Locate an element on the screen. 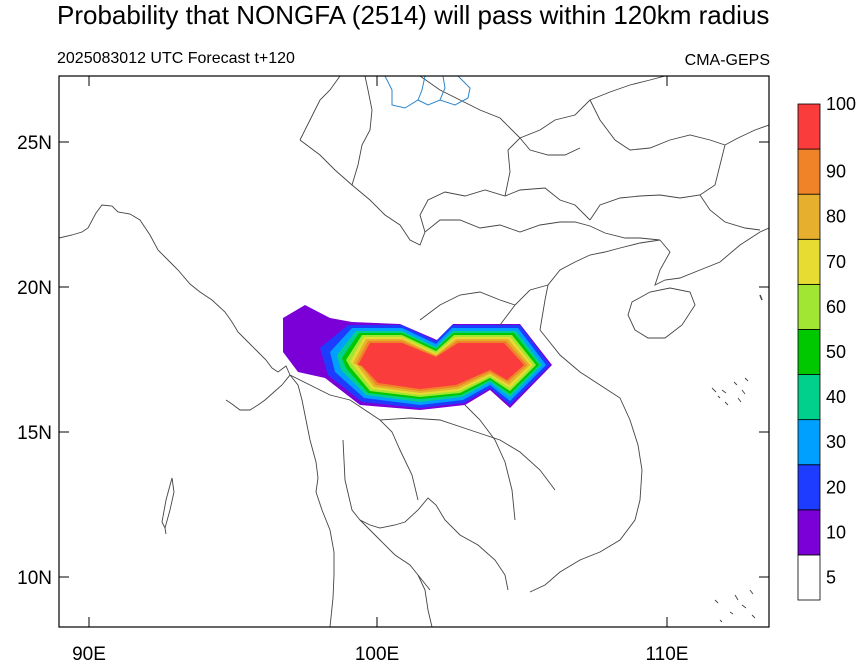  colorbar-label-5: 5 is located at coordinates (831, 577).